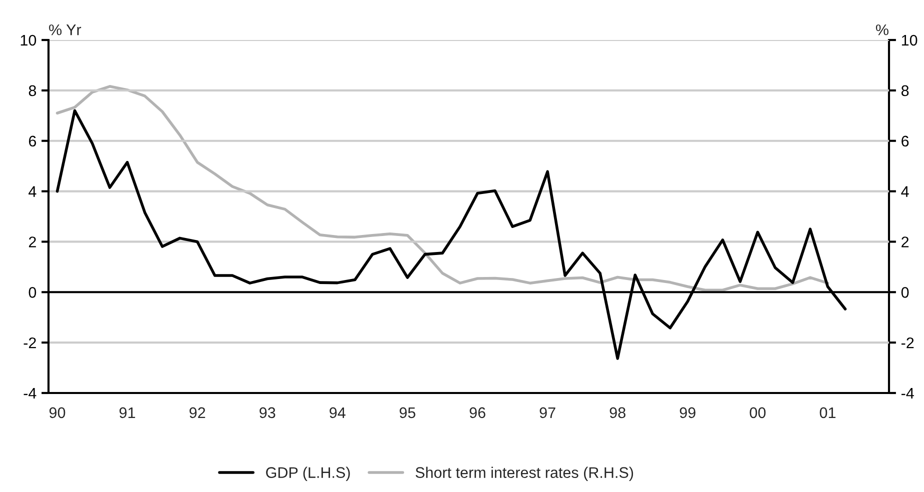  What do you see at coordinates (905, 242) in the screenshot?
I see `y2-tick-label: 2` at bounding box center [905, 242].